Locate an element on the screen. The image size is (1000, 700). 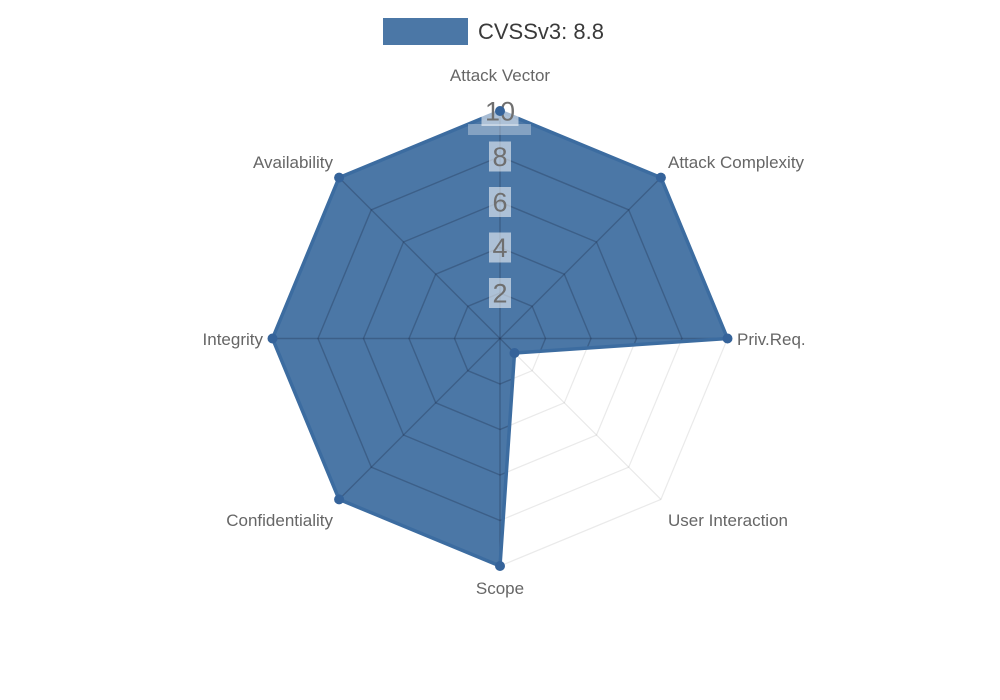
axis-label-availability: Availability is located at coordinates (293, 162).